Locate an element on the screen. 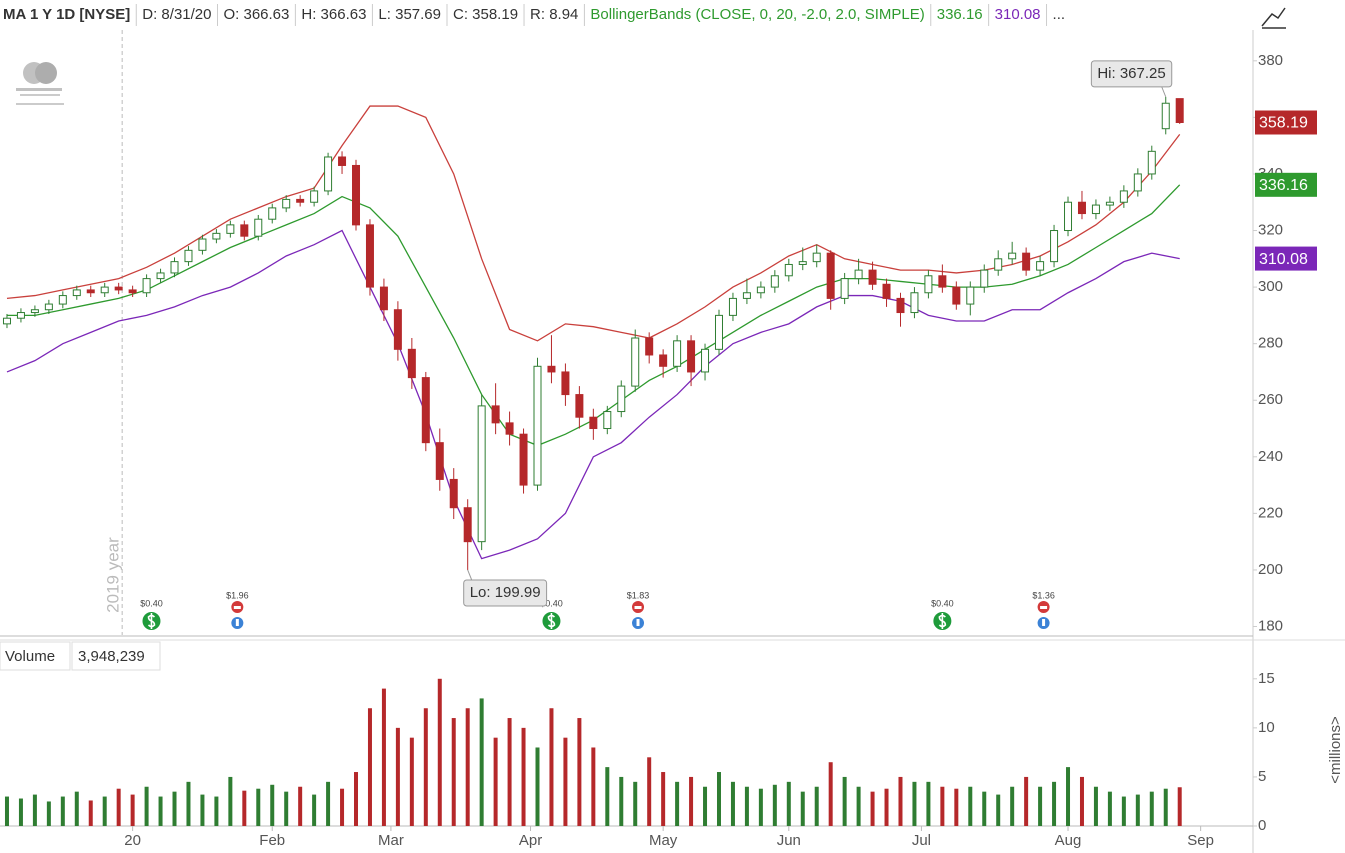  volume-y-tick-label: 10 is located at coordinates (1266, 727).